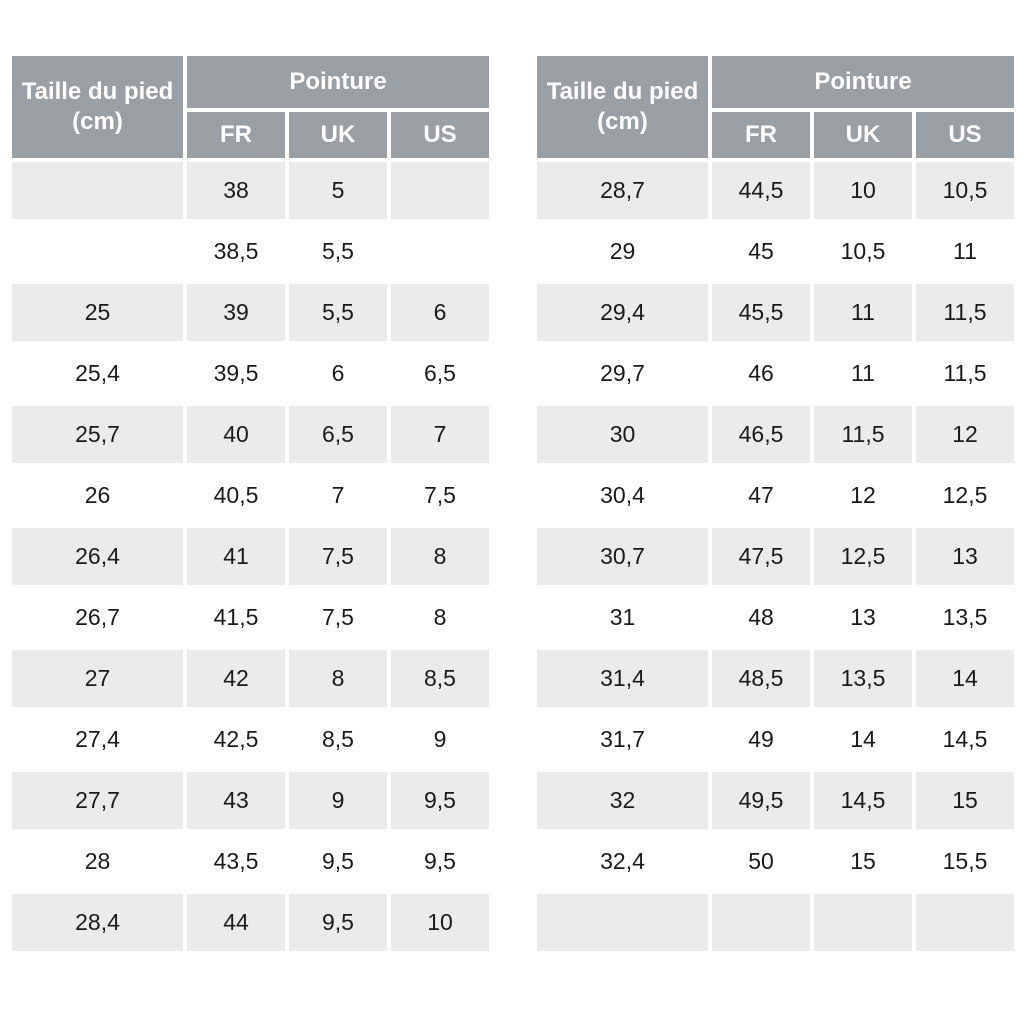 This screenshot has width=1024, height=1024. Describe the element at coordinates (97, 495) in the screenshot. I see `table-cell: 26` at that location.